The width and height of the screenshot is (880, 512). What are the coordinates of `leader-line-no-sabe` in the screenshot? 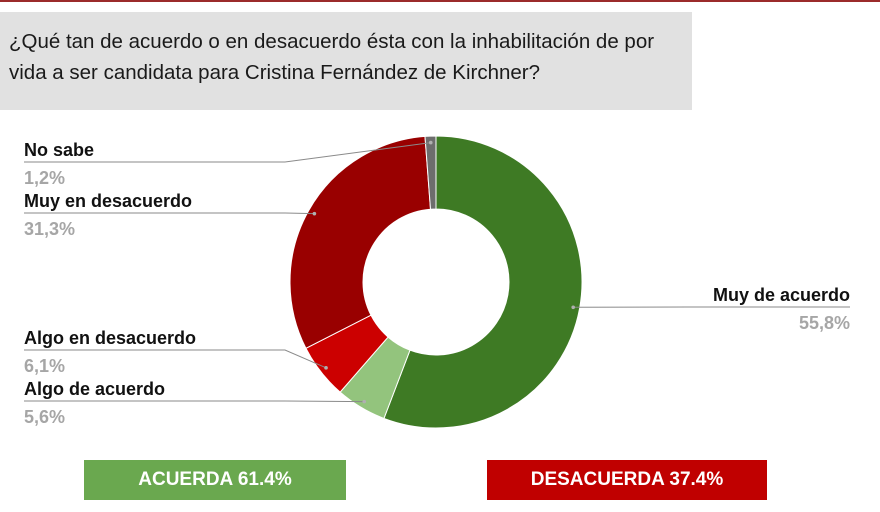 It's located at (227, 152).